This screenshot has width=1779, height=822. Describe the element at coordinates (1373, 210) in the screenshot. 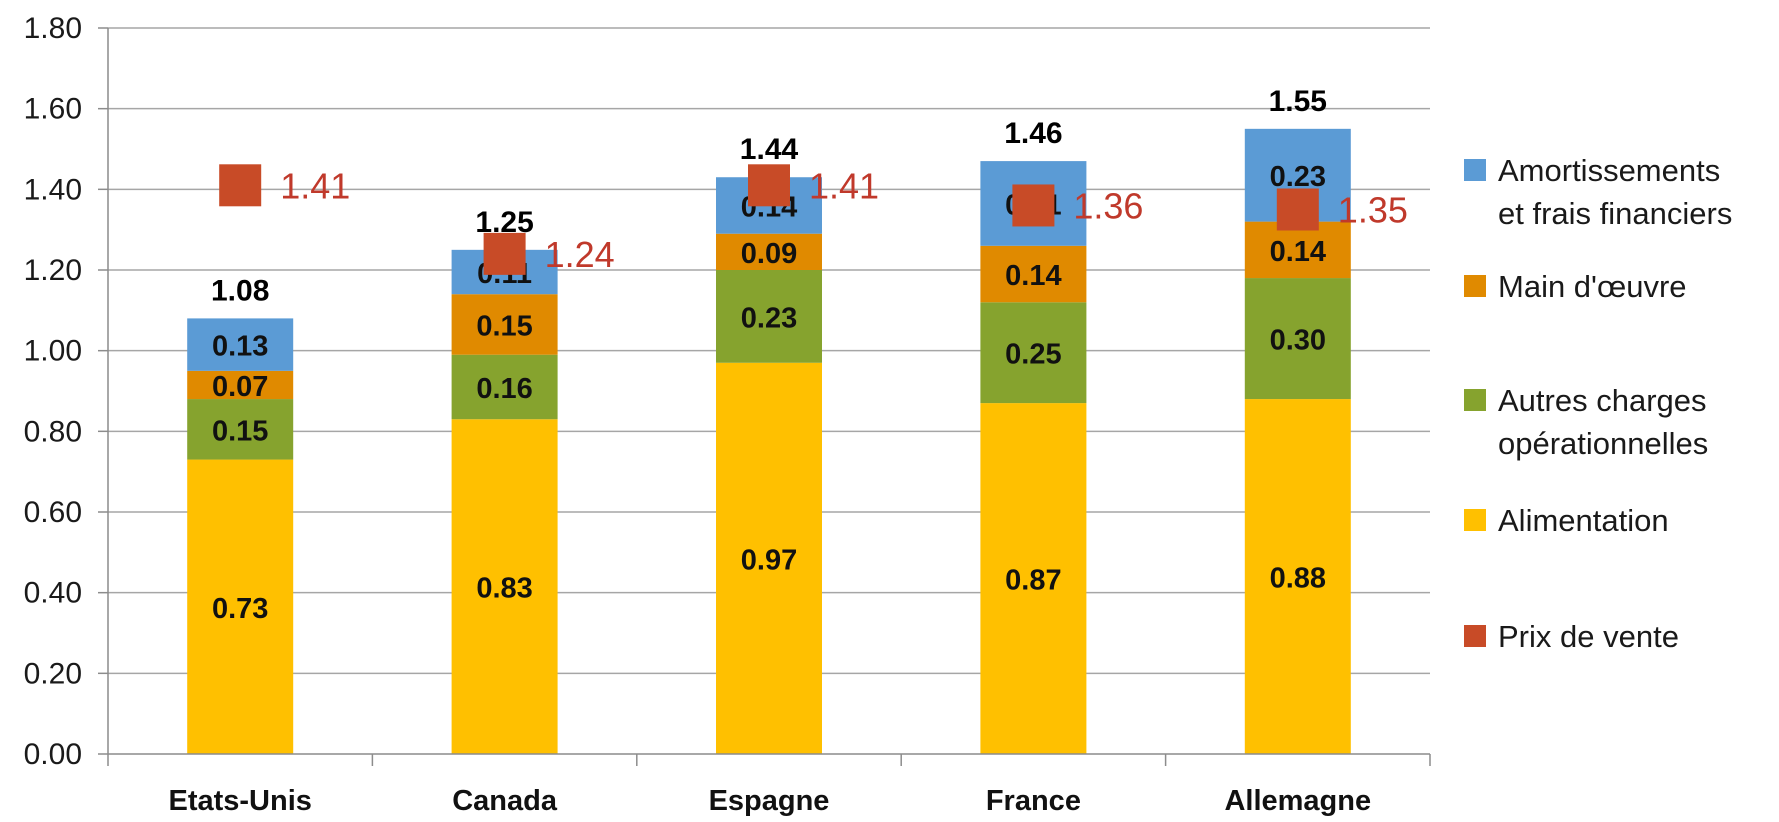

I see `price-value-label: 1.35` at that location.